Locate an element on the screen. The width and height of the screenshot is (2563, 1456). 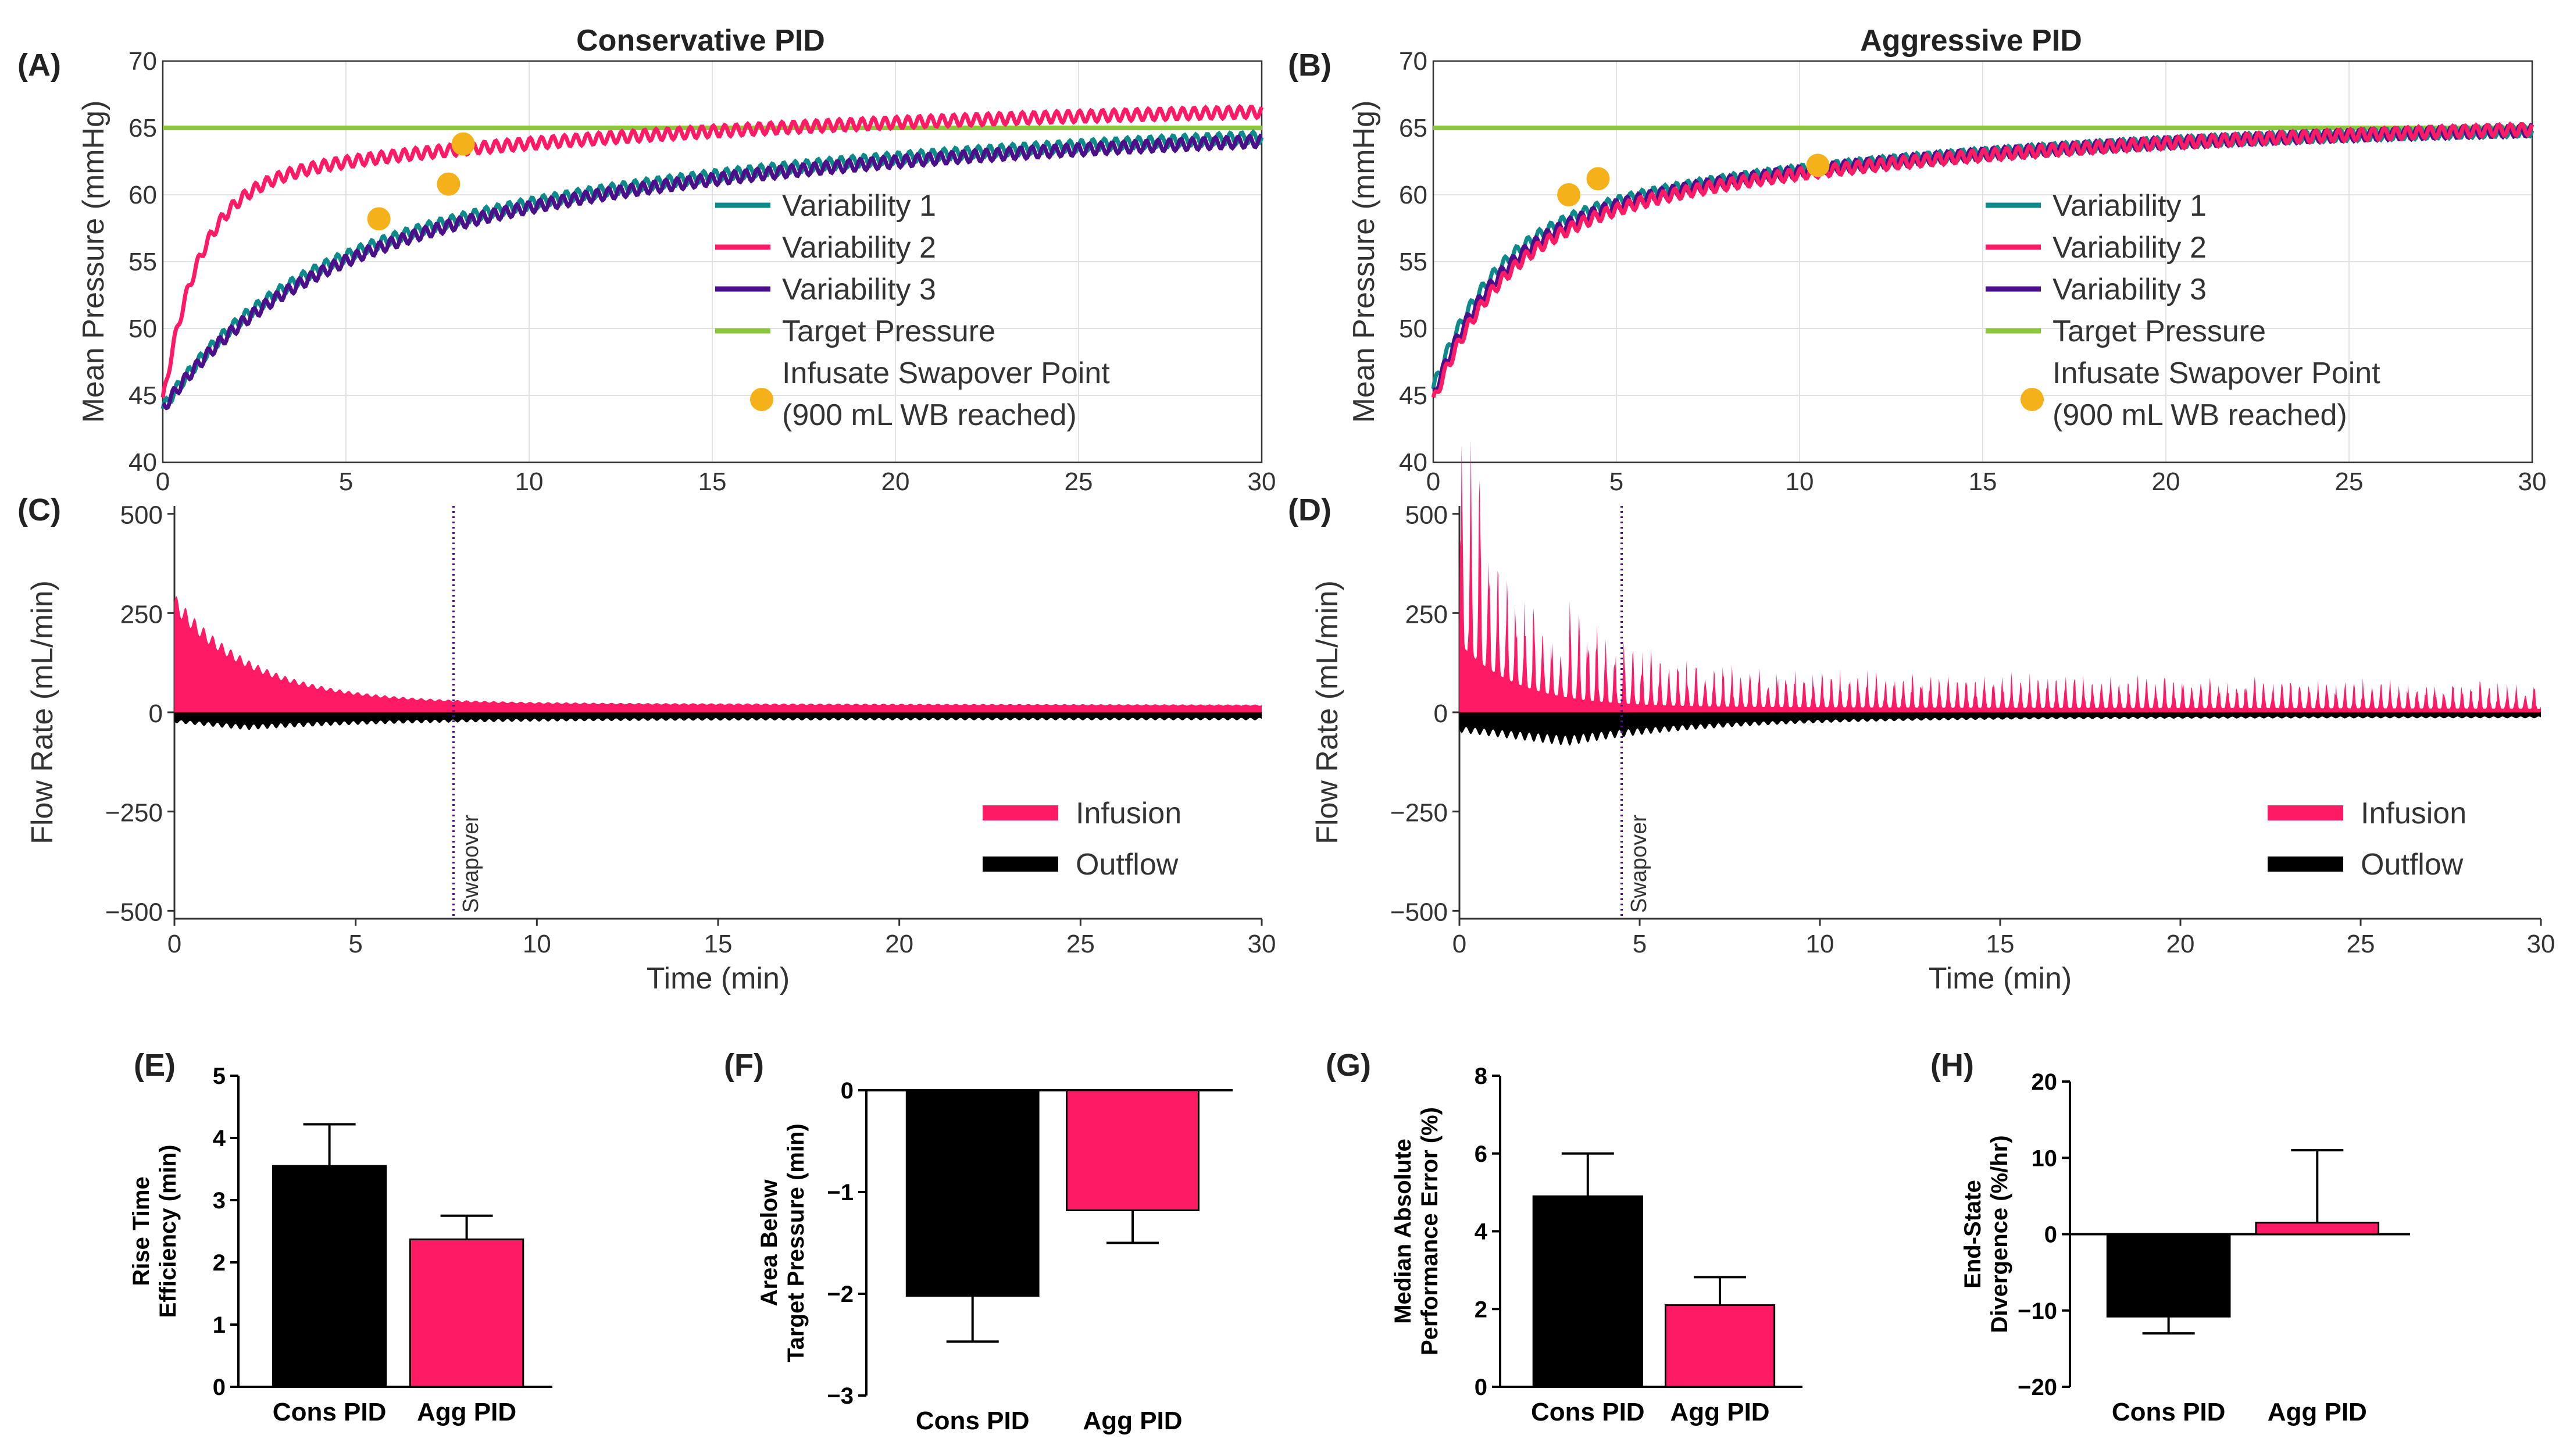
x-tick-label: 30 is located at coordinates (1262, 944).